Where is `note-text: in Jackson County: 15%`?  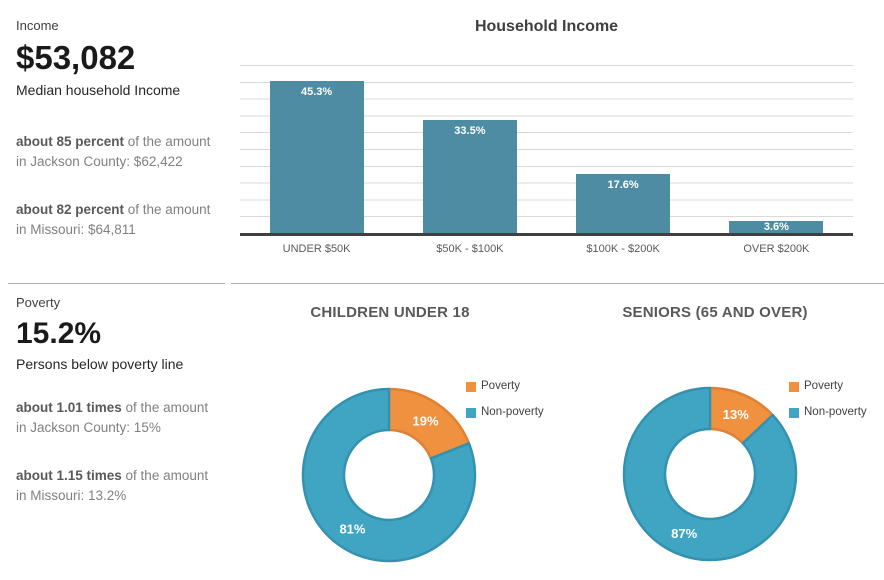
note-text: in Jackson County: 15% is located at coordinates (88, 427).